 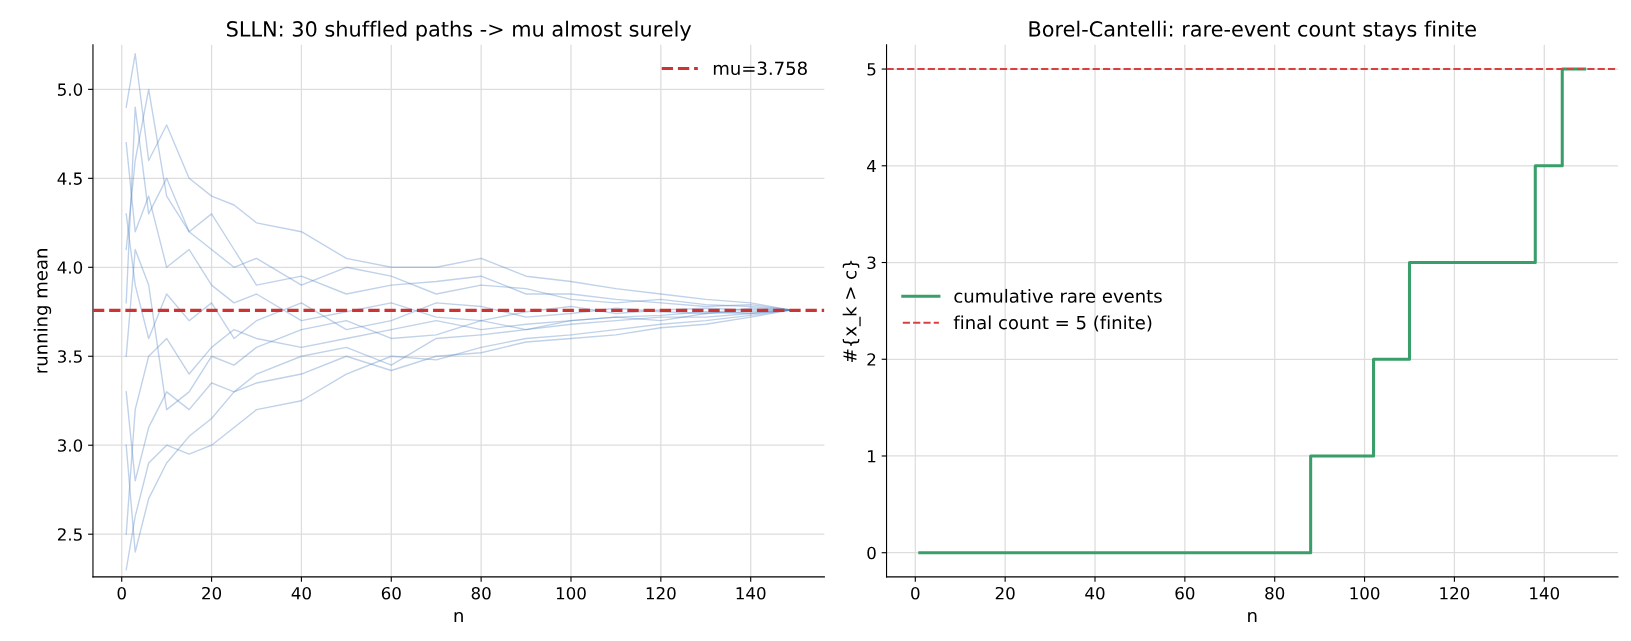 I want to click on y-tick-label: 2, so click(x=871, y=359).